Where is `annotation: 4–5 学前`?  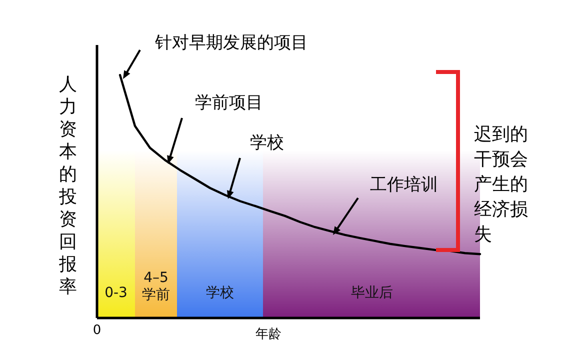
annotation: 4–5 学前 is located at coordinates (156, 286).